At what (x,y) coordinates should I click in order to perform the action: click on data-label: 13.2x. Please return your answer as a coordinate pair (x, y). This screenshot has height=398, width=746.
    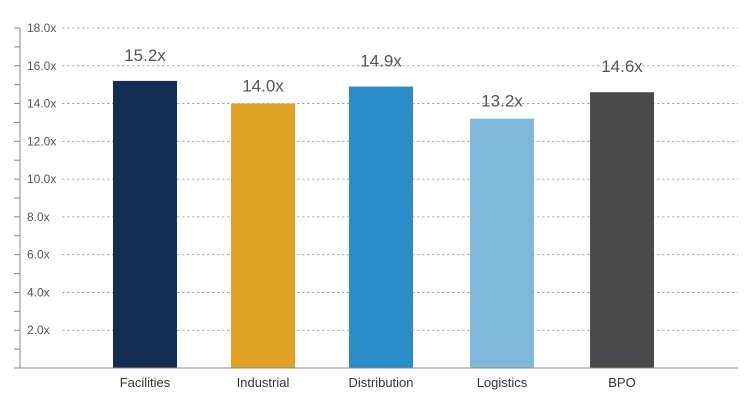
    Looking at the image, I should click on (502, 101).